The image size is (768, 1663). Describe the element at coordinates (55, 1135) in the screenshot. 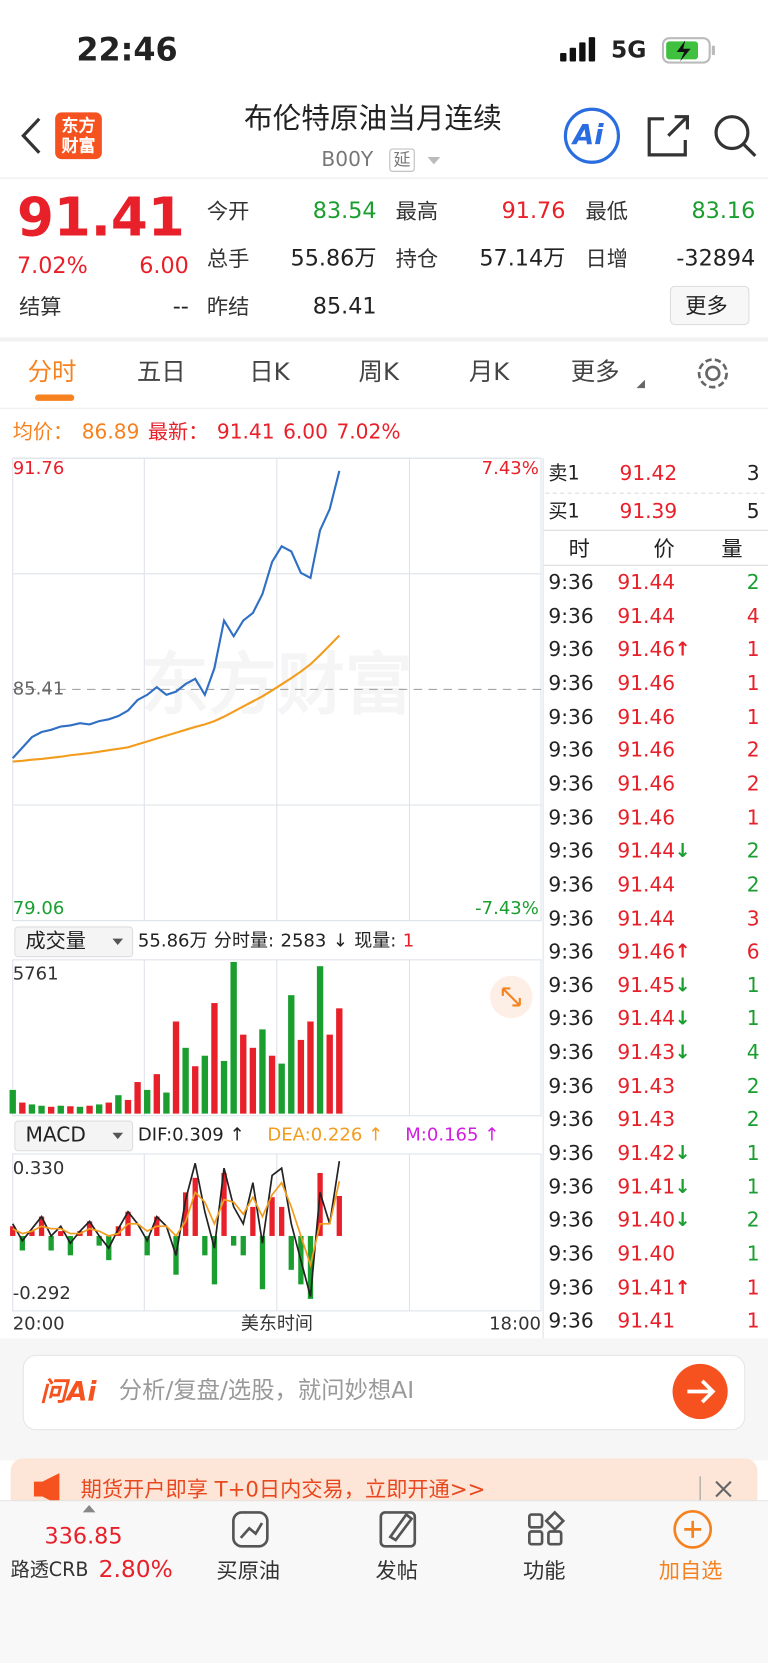

I see `macd-selector: MACD` at that location.